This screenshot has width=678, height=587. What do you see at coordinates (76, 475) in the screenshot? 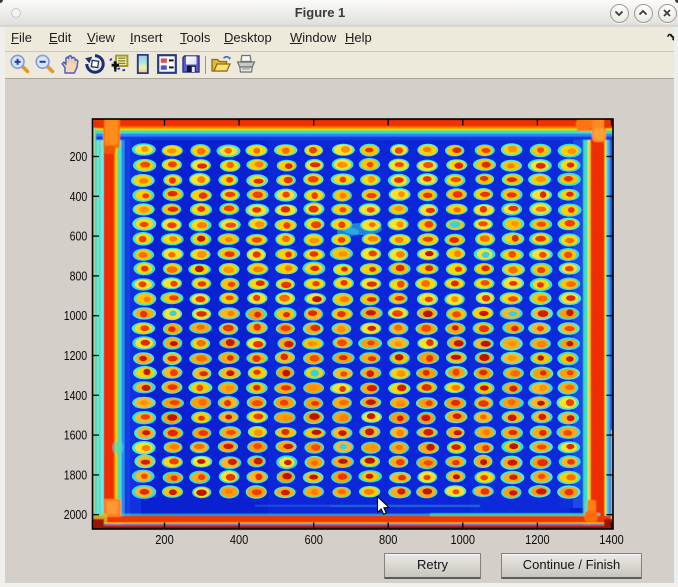
I see `svg-text: 1800` at bounding box center [76, 475].